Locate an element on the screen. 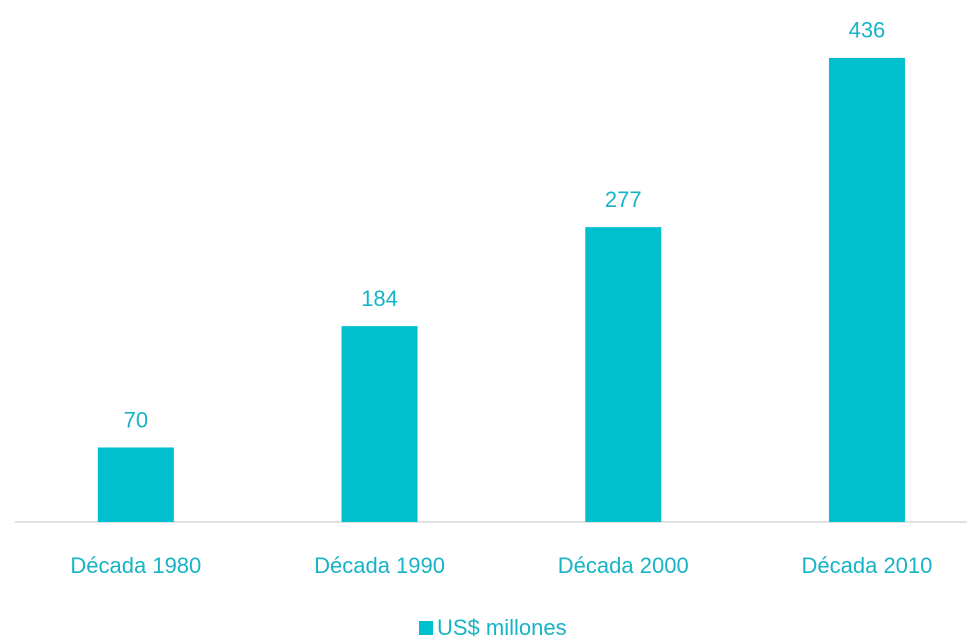  value-label: 70 is located at coordinates (136, 419).